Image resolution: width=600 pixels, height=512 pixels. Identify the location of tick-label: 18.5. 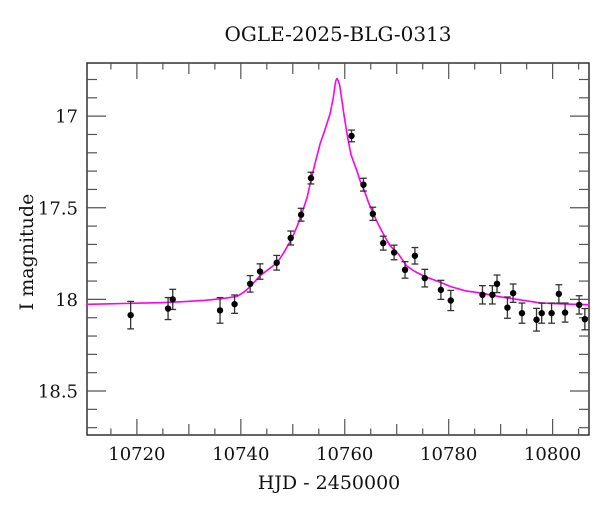
(58, 392).